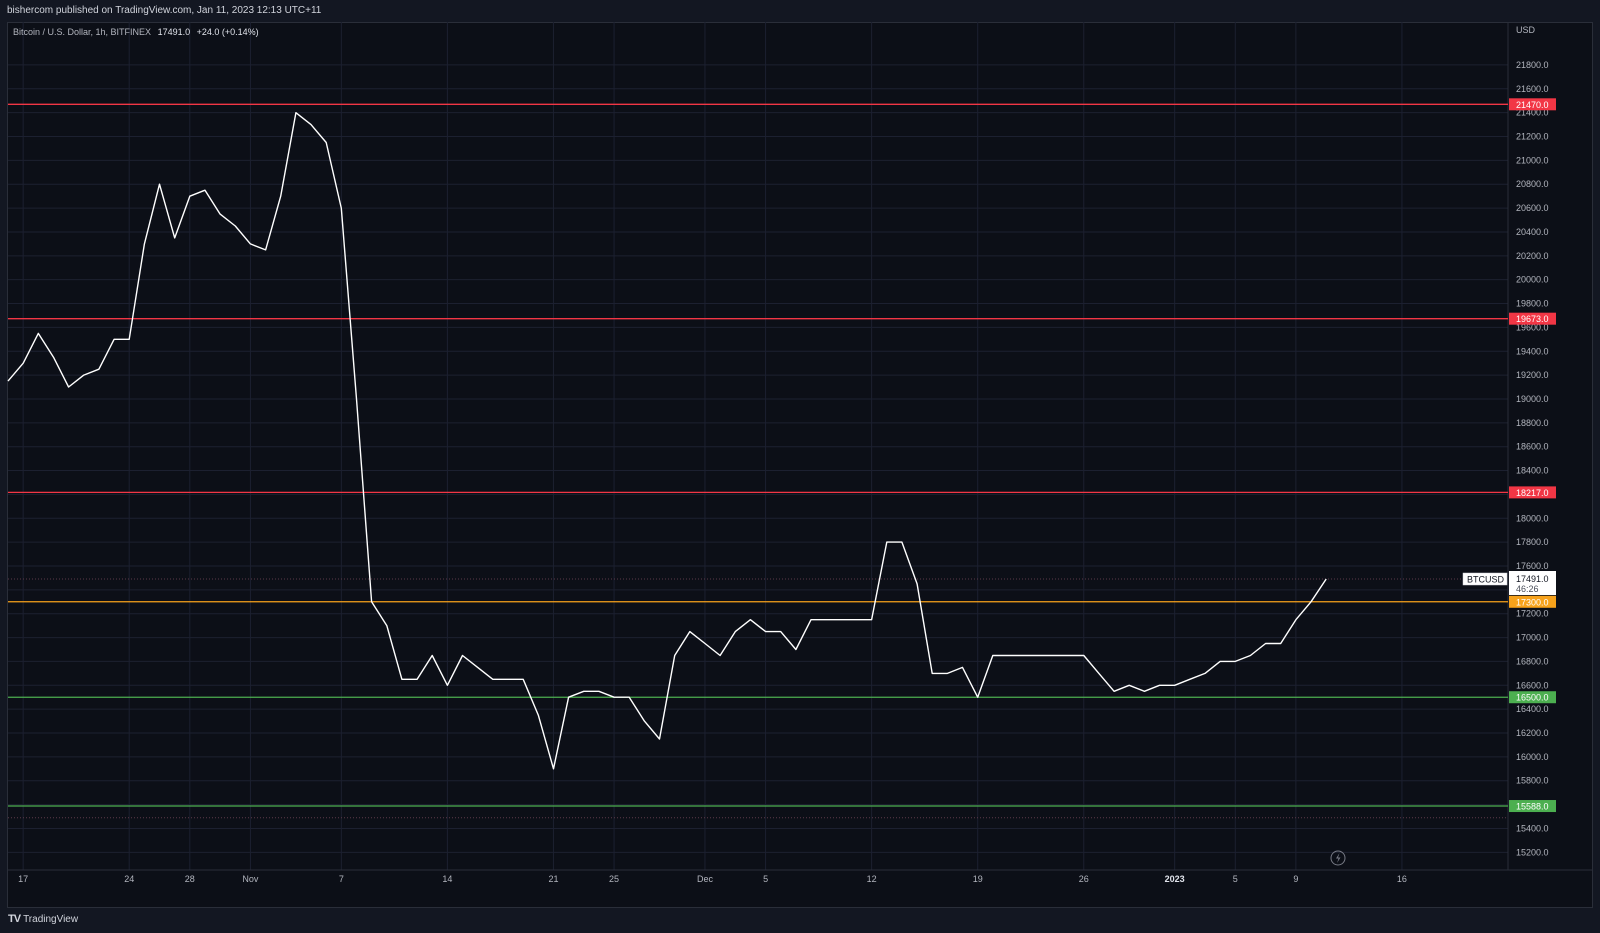  I want to click on price-axis-tick-label: 17800.0, so click(1532, 542).